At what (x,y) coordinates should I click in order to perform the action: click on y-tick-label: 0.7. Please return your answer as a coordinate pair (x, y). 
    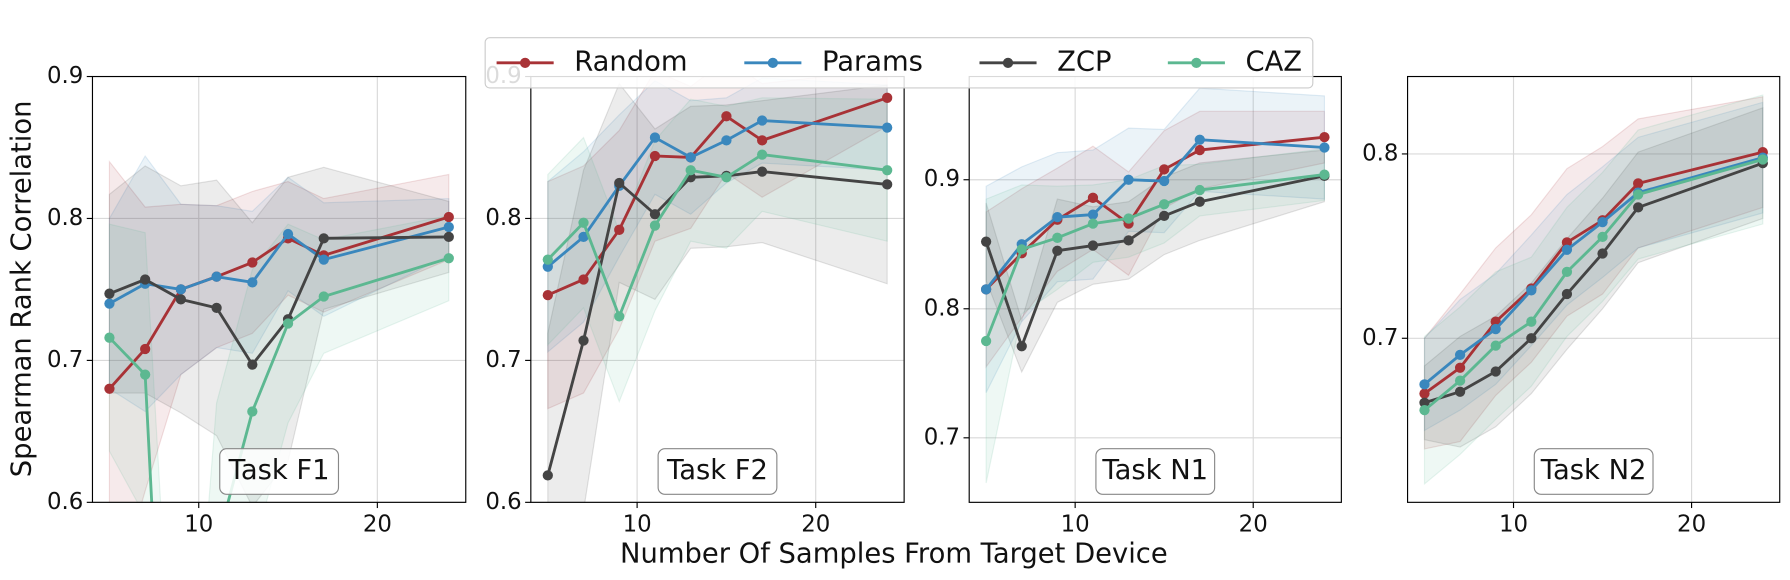
    Looking at the image, I should click on (503, 360).